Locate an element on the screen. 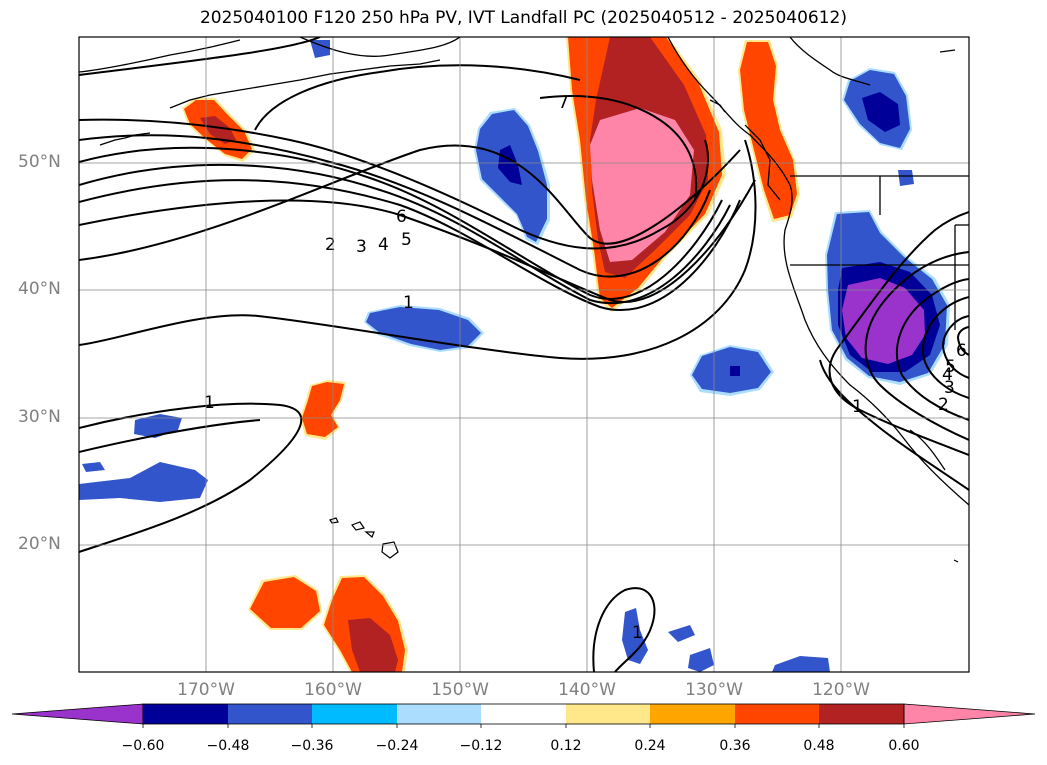  lon-label: 170°W is located at coordinates (206, 690).